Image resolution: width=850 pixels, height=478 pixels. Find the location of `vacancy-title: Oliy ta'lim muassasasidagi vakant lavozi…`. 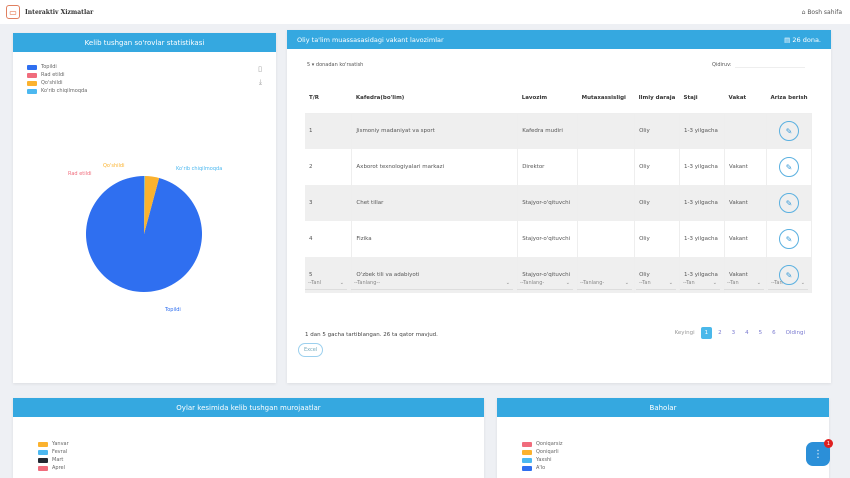

vacancy-title: Oliy ta'lim muassasasidagi vakant lavozi… is located at coordinates (370, 39).